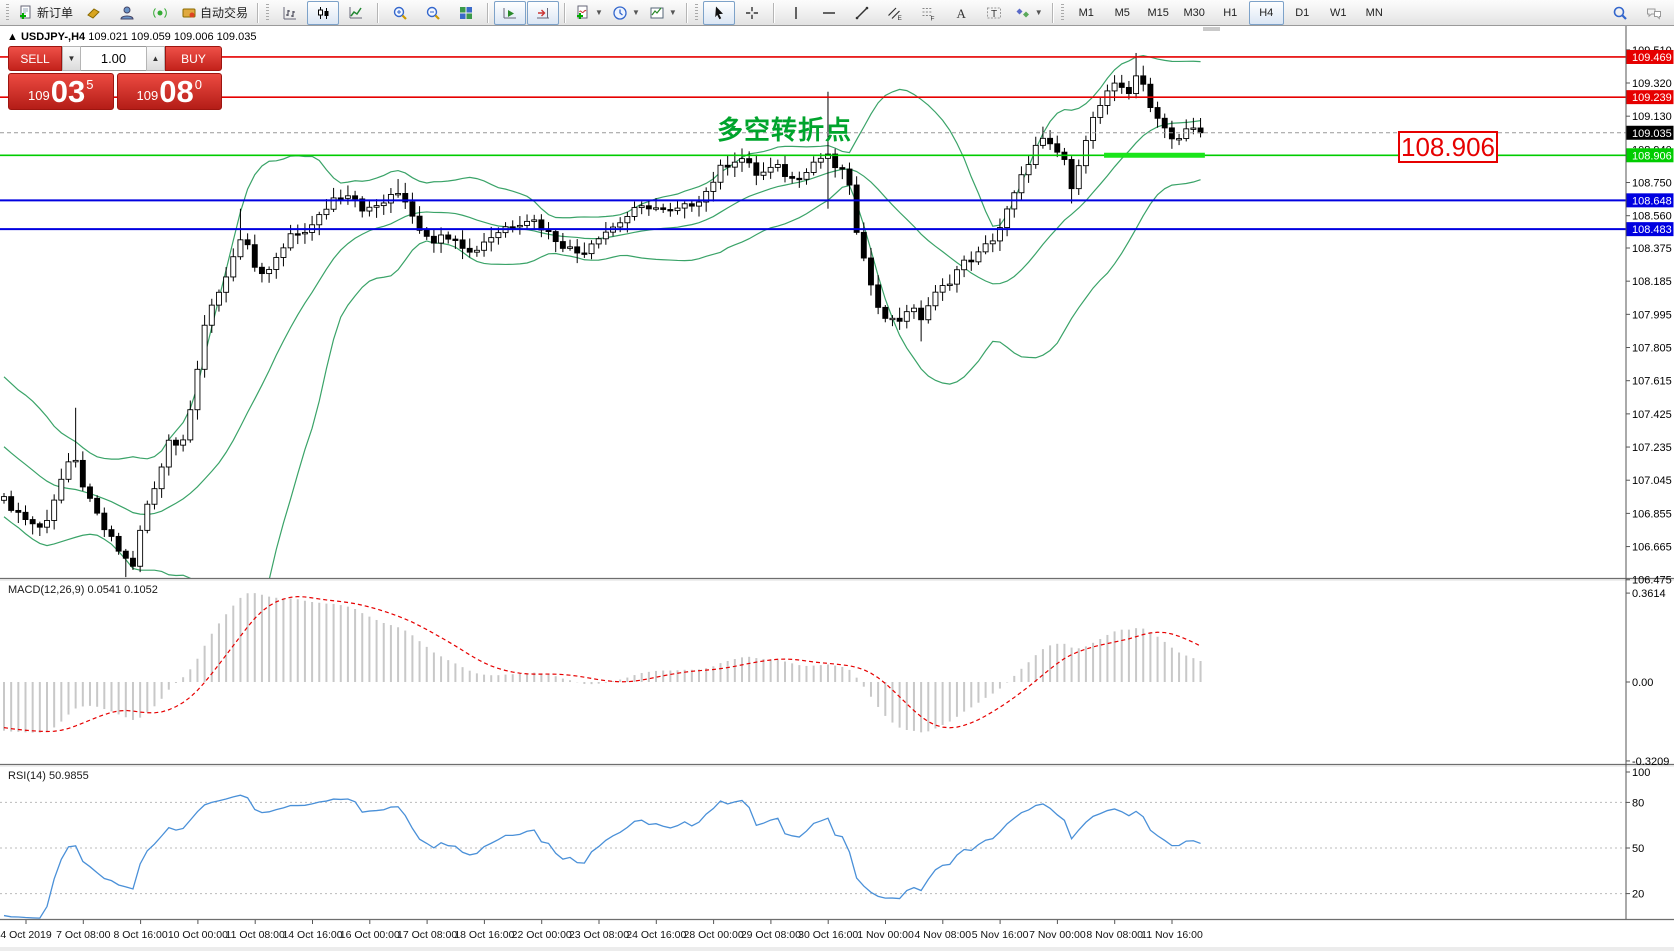 The width and height of the screenshot is (1674, 951). I want to click on horizontal-line-button, so click(829, 13).